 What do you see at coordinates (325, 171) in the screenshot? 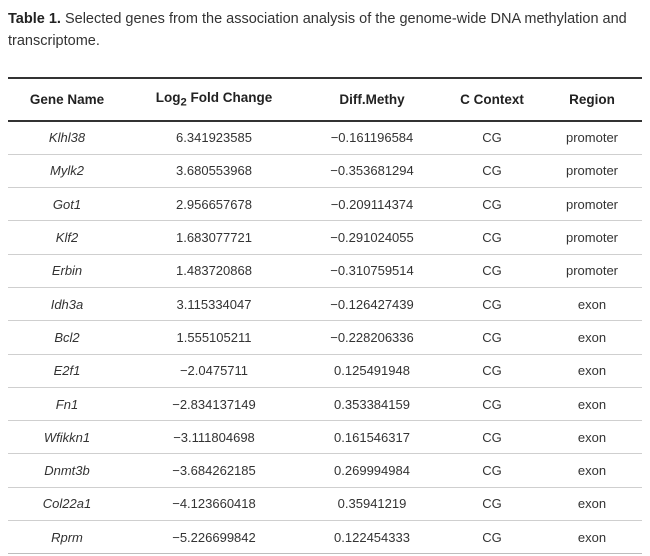
I see `table-row: Mylk2 3.680553968 −0.353681294 CG promoter` at bounding box center [325, 171].